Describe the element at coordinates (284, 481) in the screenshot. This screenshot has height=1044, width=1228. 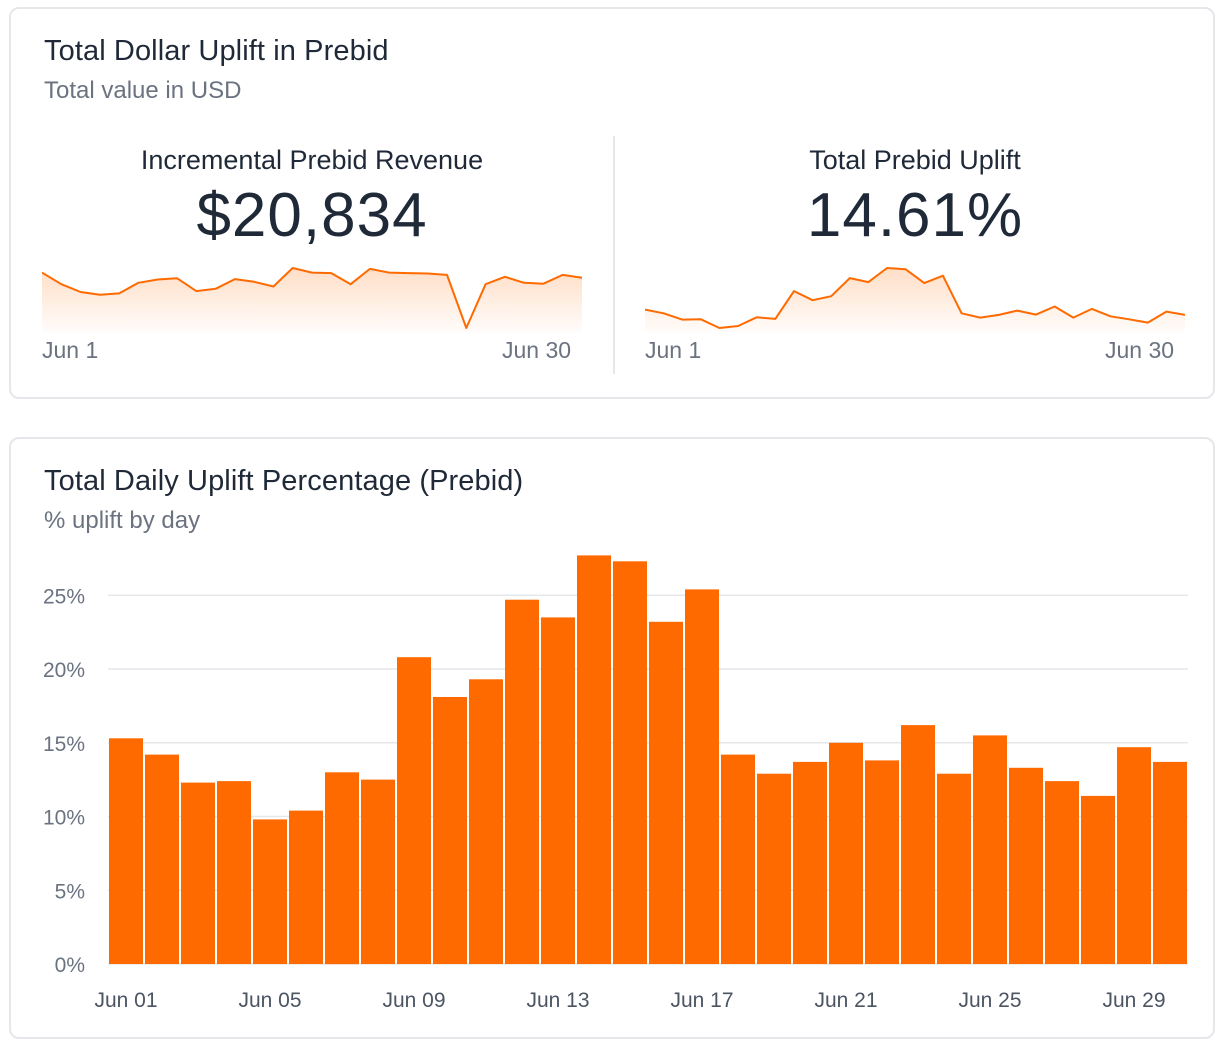
I see `daily-card-title: Total Daily Uplift Percentage (Prebid)` at that location.